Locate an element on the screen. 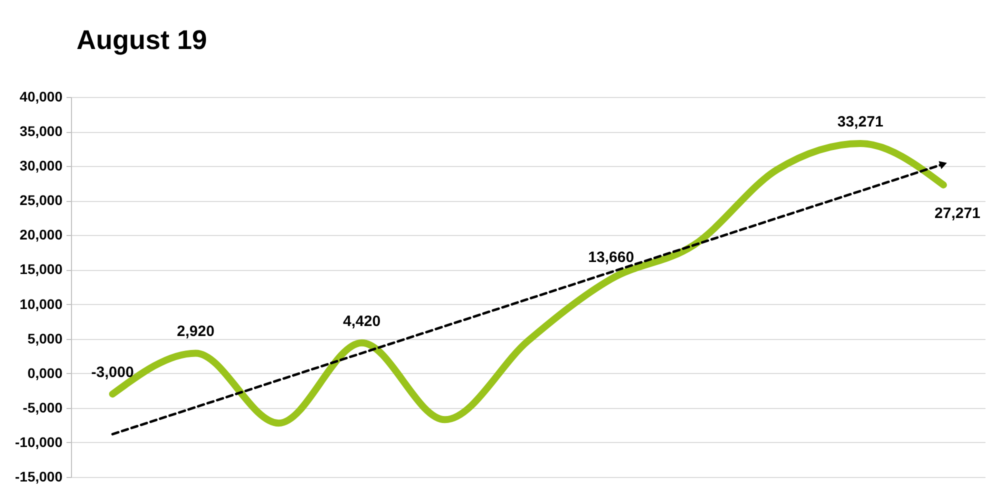 This screenshot has width=996, height=491. y-tick-label: 25,000 is located at coordinates (41, 200).